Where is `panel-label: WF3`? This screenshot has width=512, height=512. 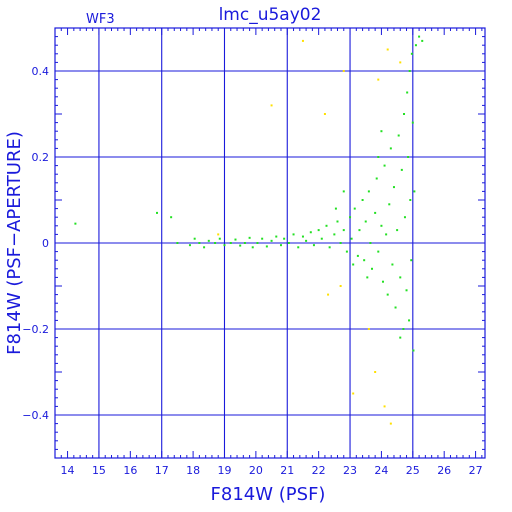 panel-label: WF3 is located at coordinates (100, 19).